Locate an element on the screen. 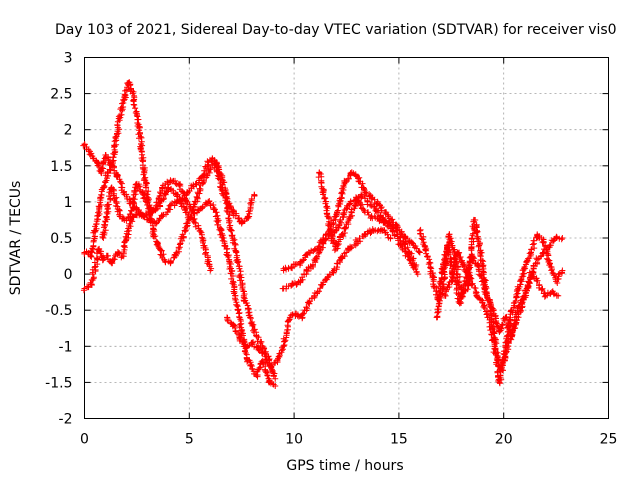 Image resolution: width=640 pixels, height=480 pixels. x-axis-label: GPS time / hours is located at coordinates (344, 466).